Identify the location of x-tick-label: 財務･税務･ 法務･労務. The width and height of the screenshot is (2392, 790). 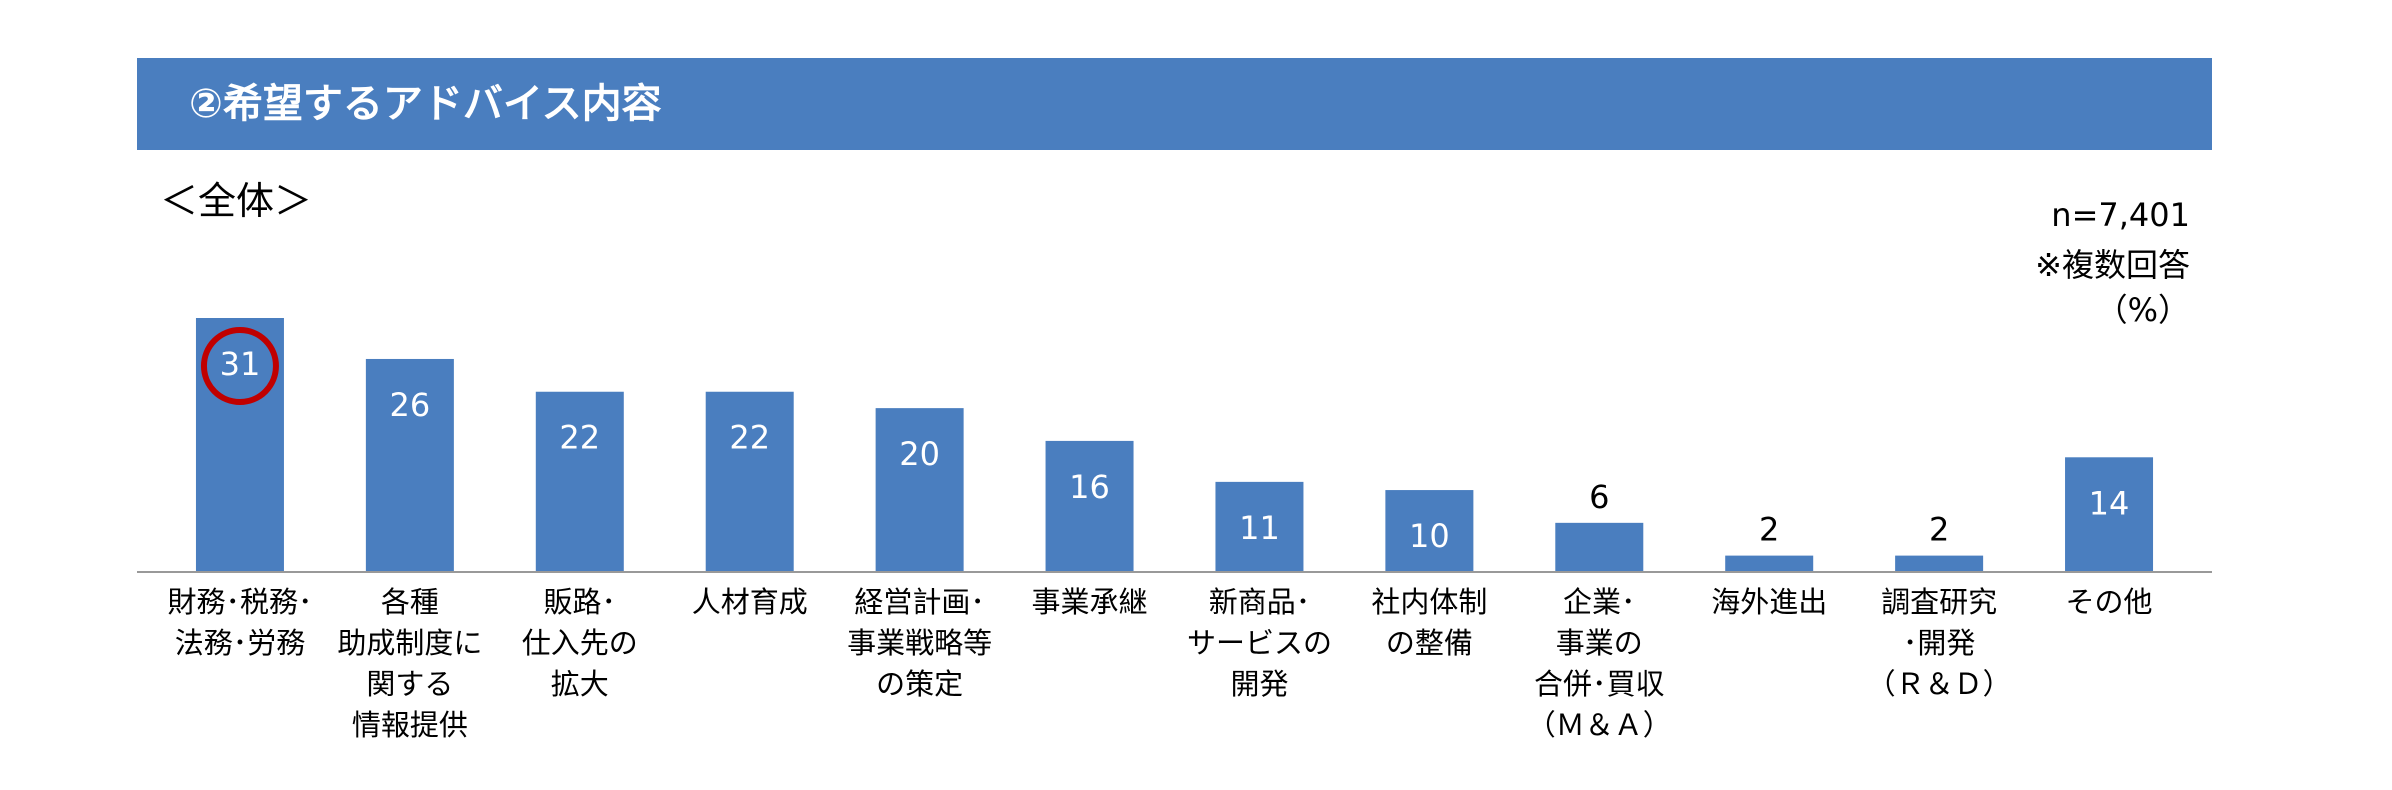
(240, 622).